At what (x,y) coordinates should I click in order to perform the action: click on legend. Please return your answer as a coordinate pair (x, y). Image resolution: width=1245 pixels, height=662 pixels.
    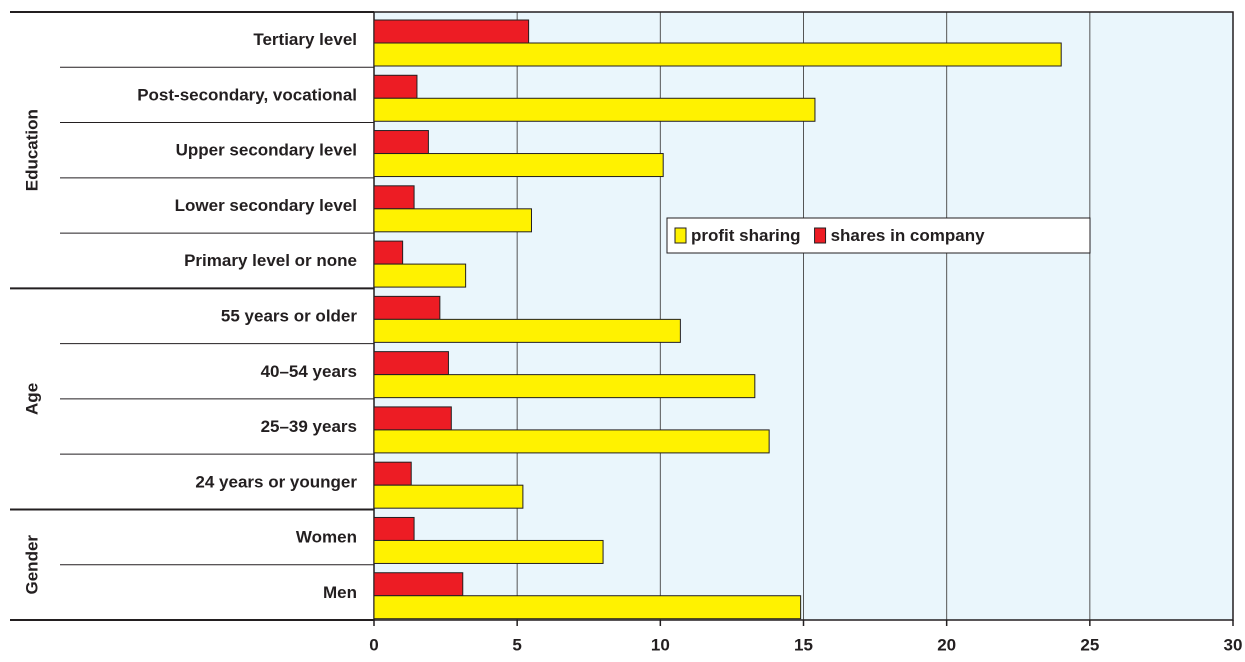
    Looking at the image, I should click on (878, 235).